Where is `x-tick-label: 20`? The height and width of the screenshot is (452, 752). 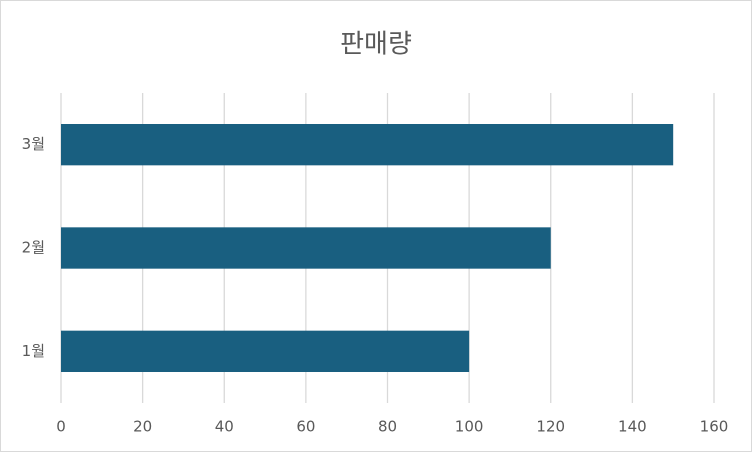
x-tick-label: 20 is located at coordinates (142, 427).